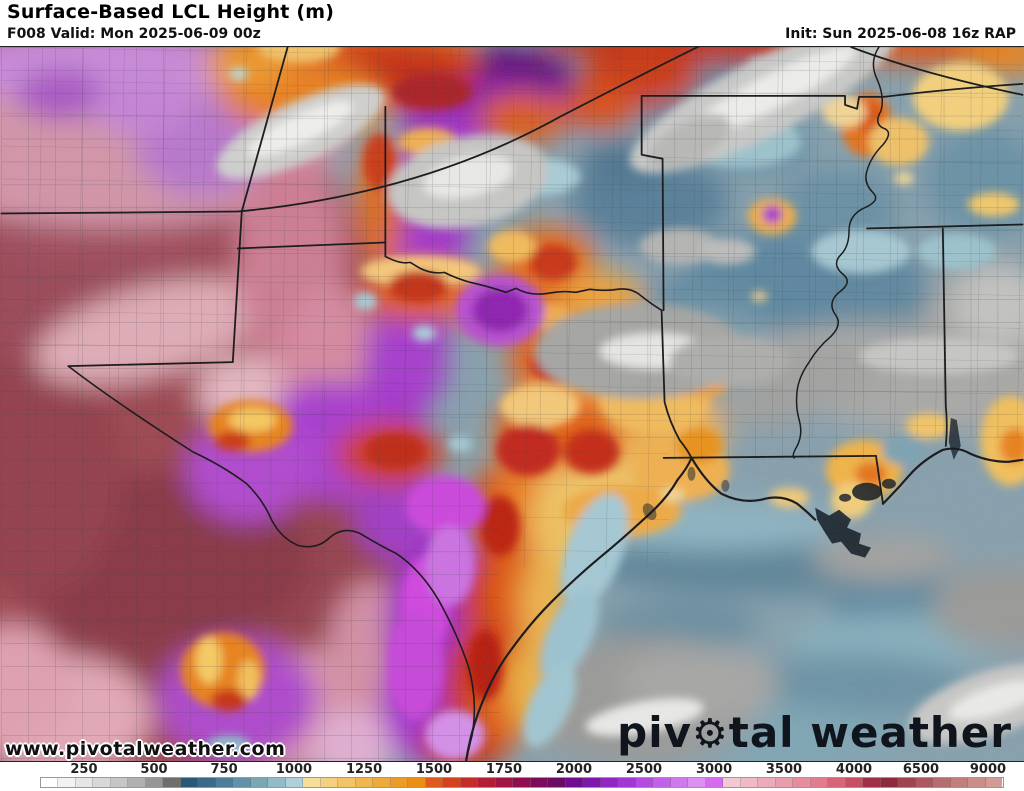  I want to click on model-init-label: Init: Sun 2025-06-08 16z RAP, so click(900, 34).